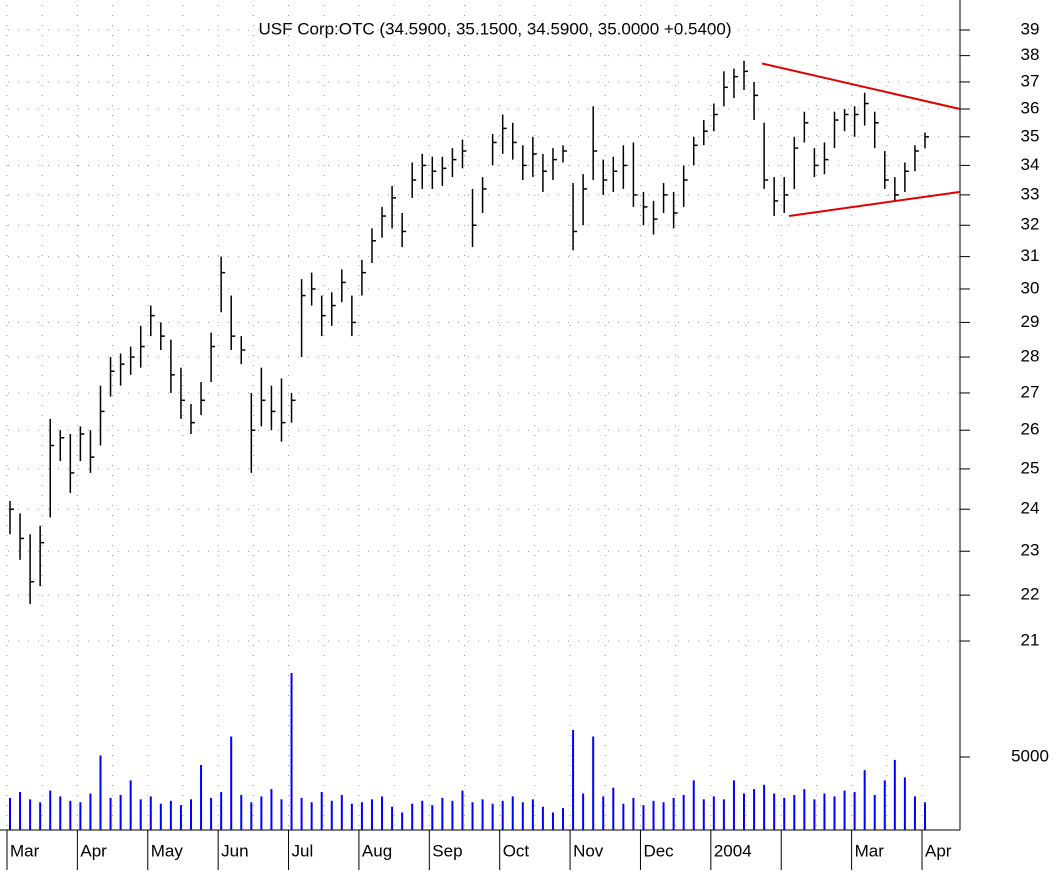 This screenshot has width=1061, height=881. Describe the element at coordinates (658, 850) in the screenshot. I see `x-tick-label: Dec` at that location.